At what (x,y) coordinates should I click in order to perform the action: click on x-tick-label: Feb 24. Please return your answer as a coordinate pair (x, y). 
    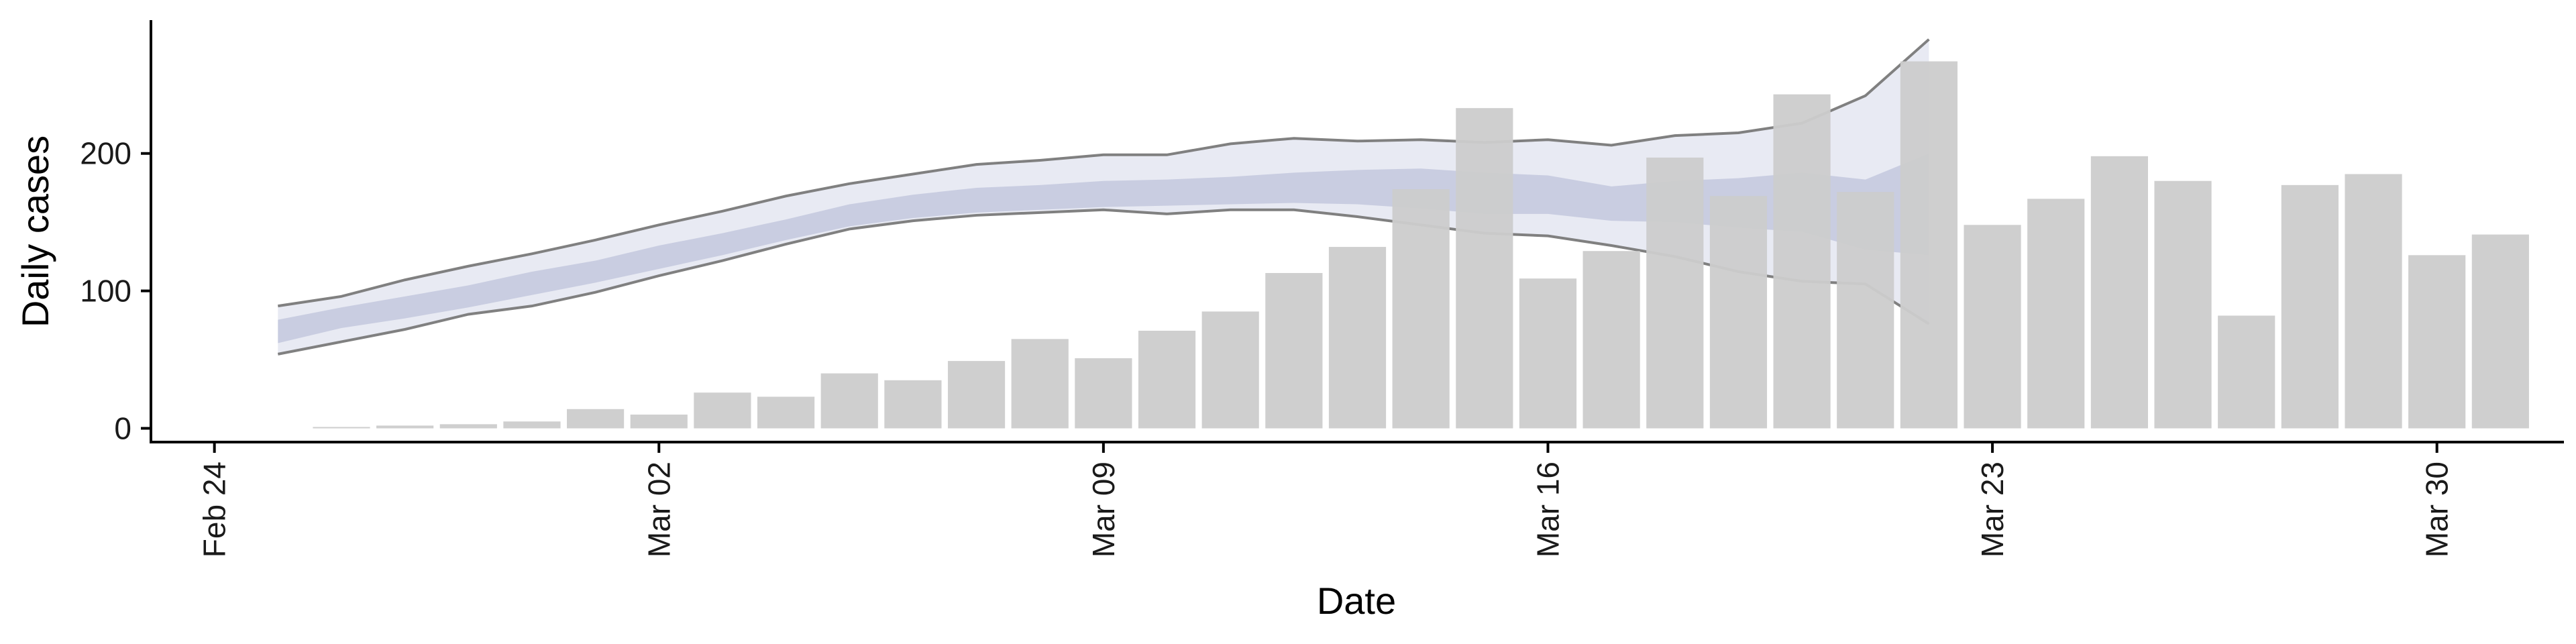
    Looking at the image, I should click on (214, 509).